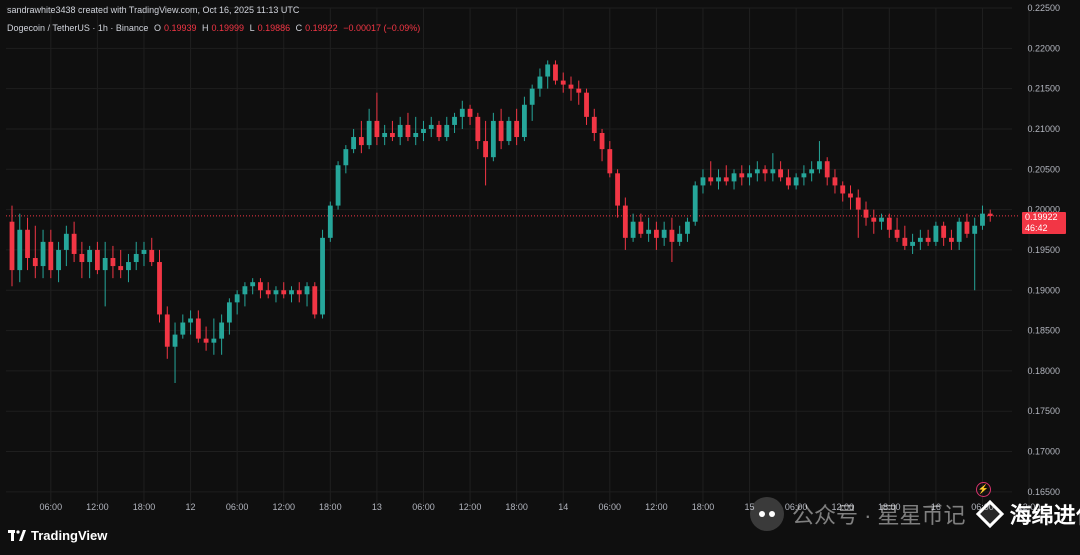 Image resolution: width=1080 pixels, height=555 pixels. I want to click on tradingview-logo: TradingView, so click(57, 535).